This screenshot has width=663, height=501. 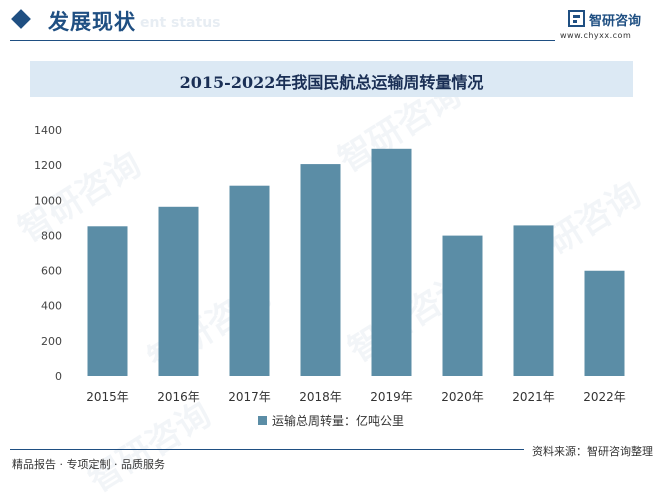 What do you see at coordinates (92, 22) in the screenshot?
I see `section-title: 发展现状` at bounding box center [92, 22].